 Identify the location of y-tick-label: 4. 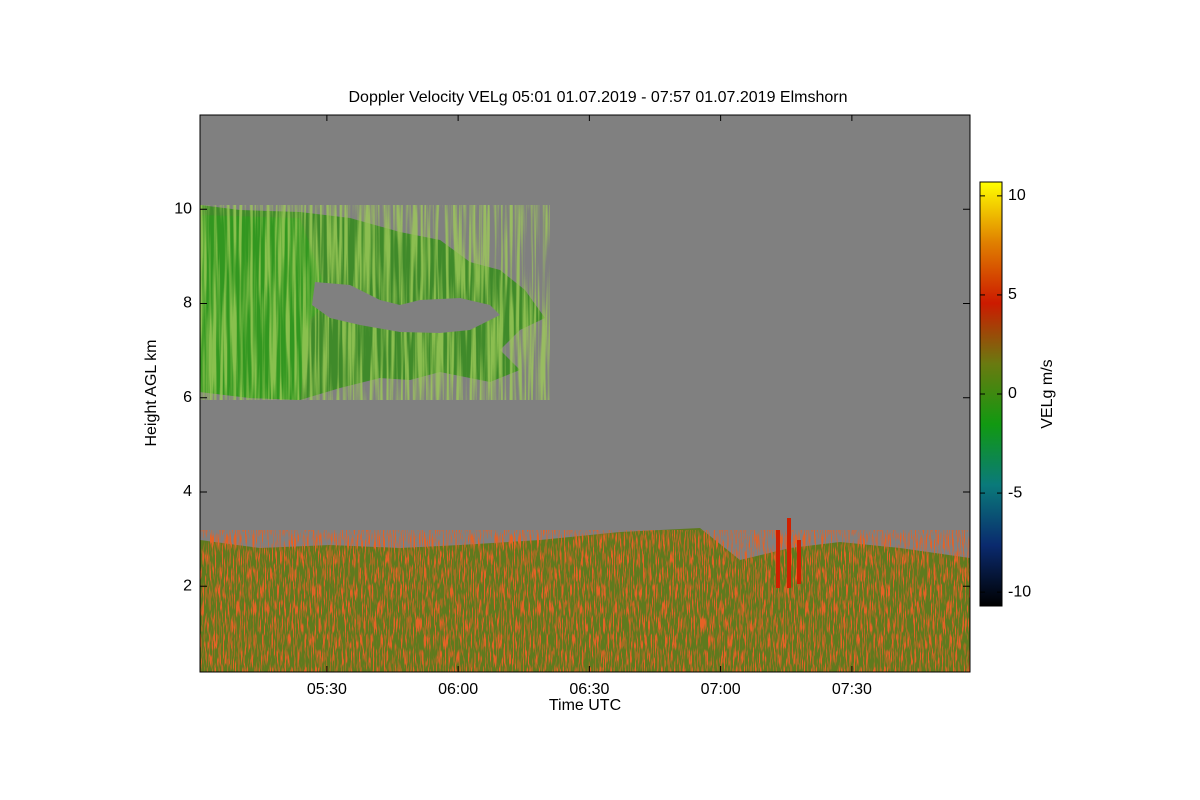
(187, 491).